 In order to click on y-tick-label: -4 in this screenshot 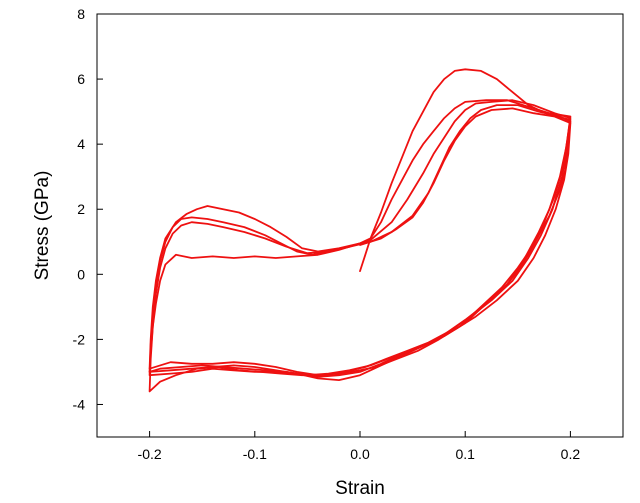, I will do `click(79, 404)`.